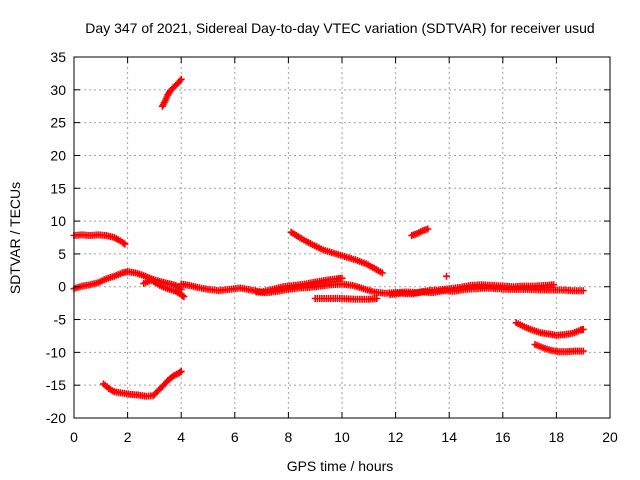  Describe the element at coordinates (56, 418) in the screenshot. I see `y-tick-label: -20` at that location.